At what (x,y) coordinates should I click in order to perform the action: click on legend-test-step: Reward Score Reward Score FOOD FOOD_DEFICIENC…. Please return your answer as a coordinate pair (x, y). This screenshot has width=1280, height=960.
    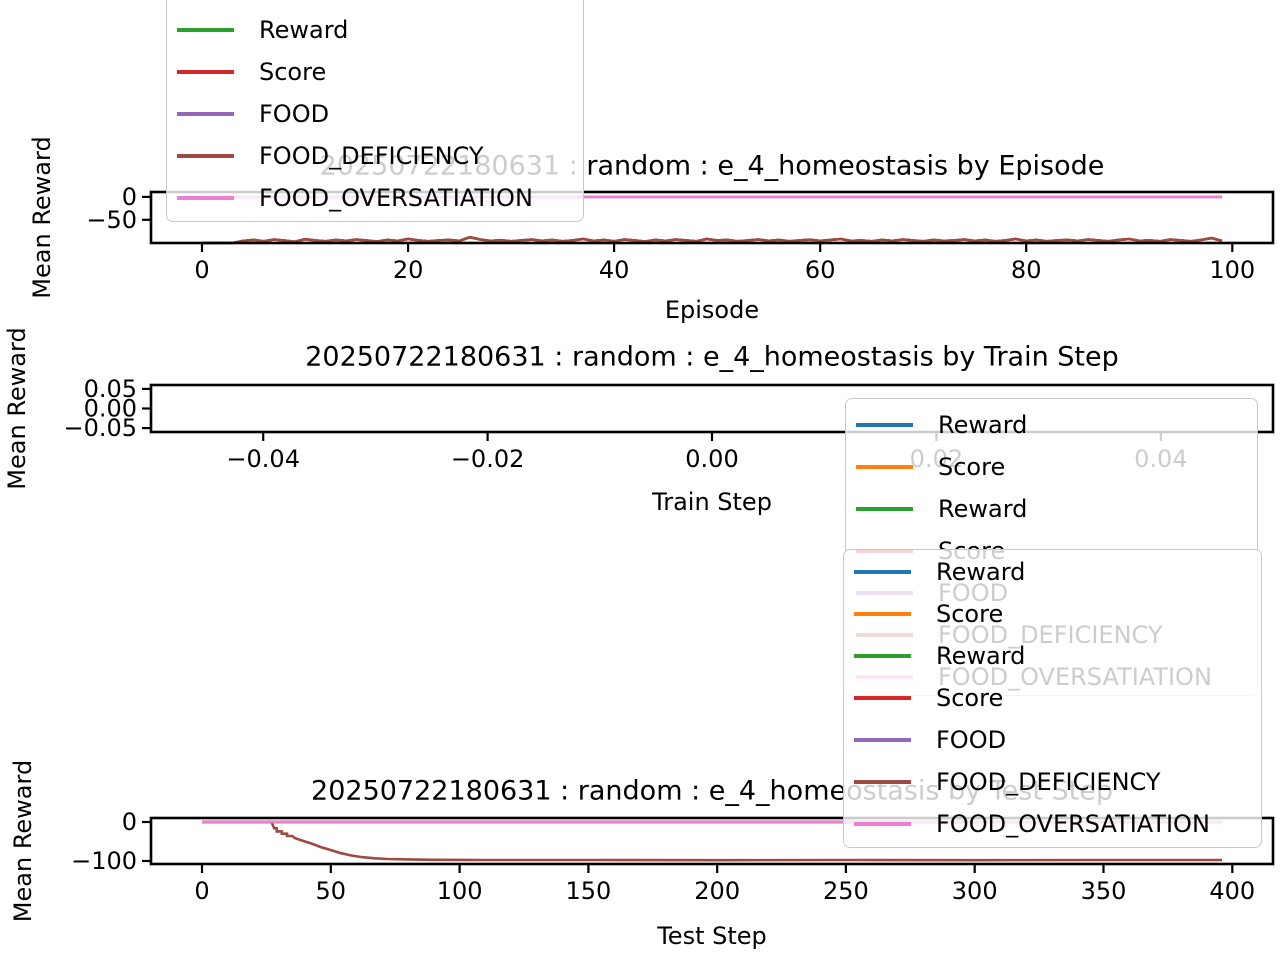
    Looking at the image, I should click on (1052, 698).